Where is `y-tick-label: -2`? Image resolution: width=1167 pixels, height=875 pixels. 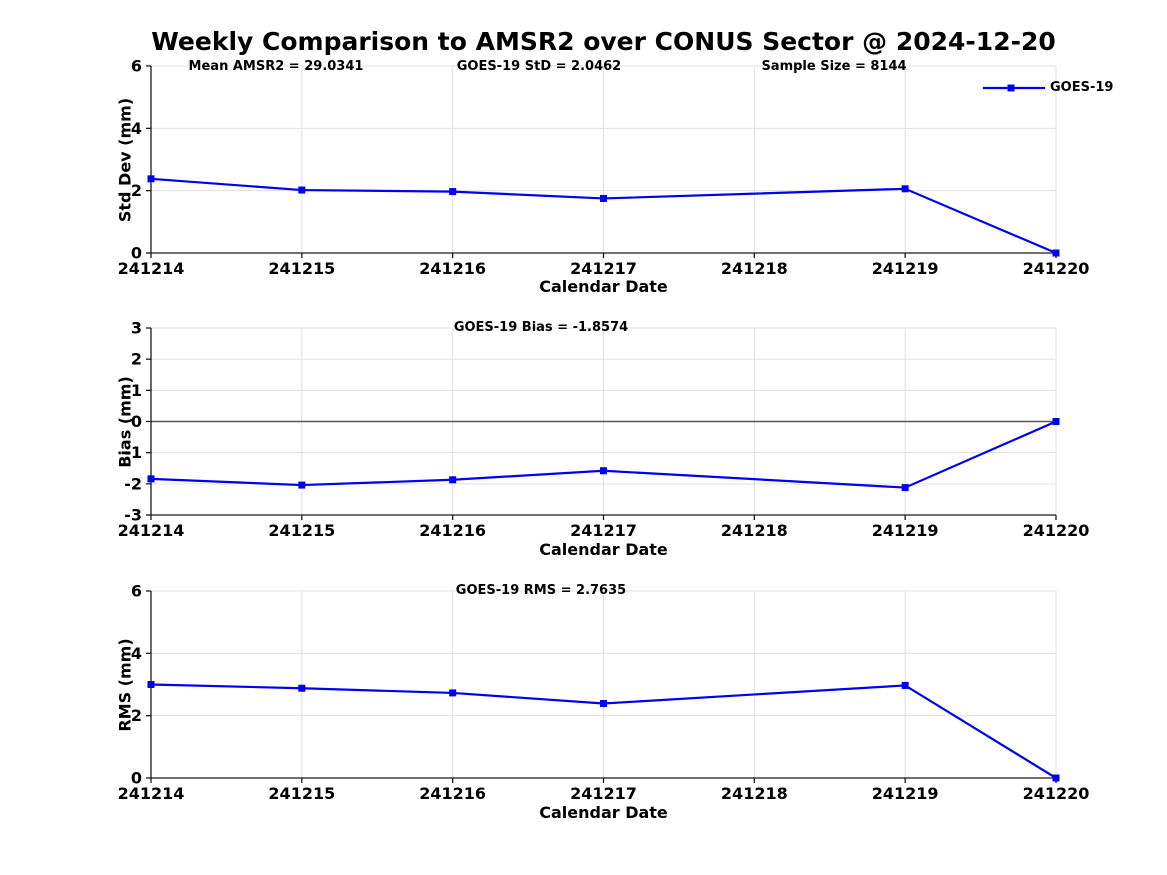 y-tick-label: -2 is located at coordinates (133, 483).